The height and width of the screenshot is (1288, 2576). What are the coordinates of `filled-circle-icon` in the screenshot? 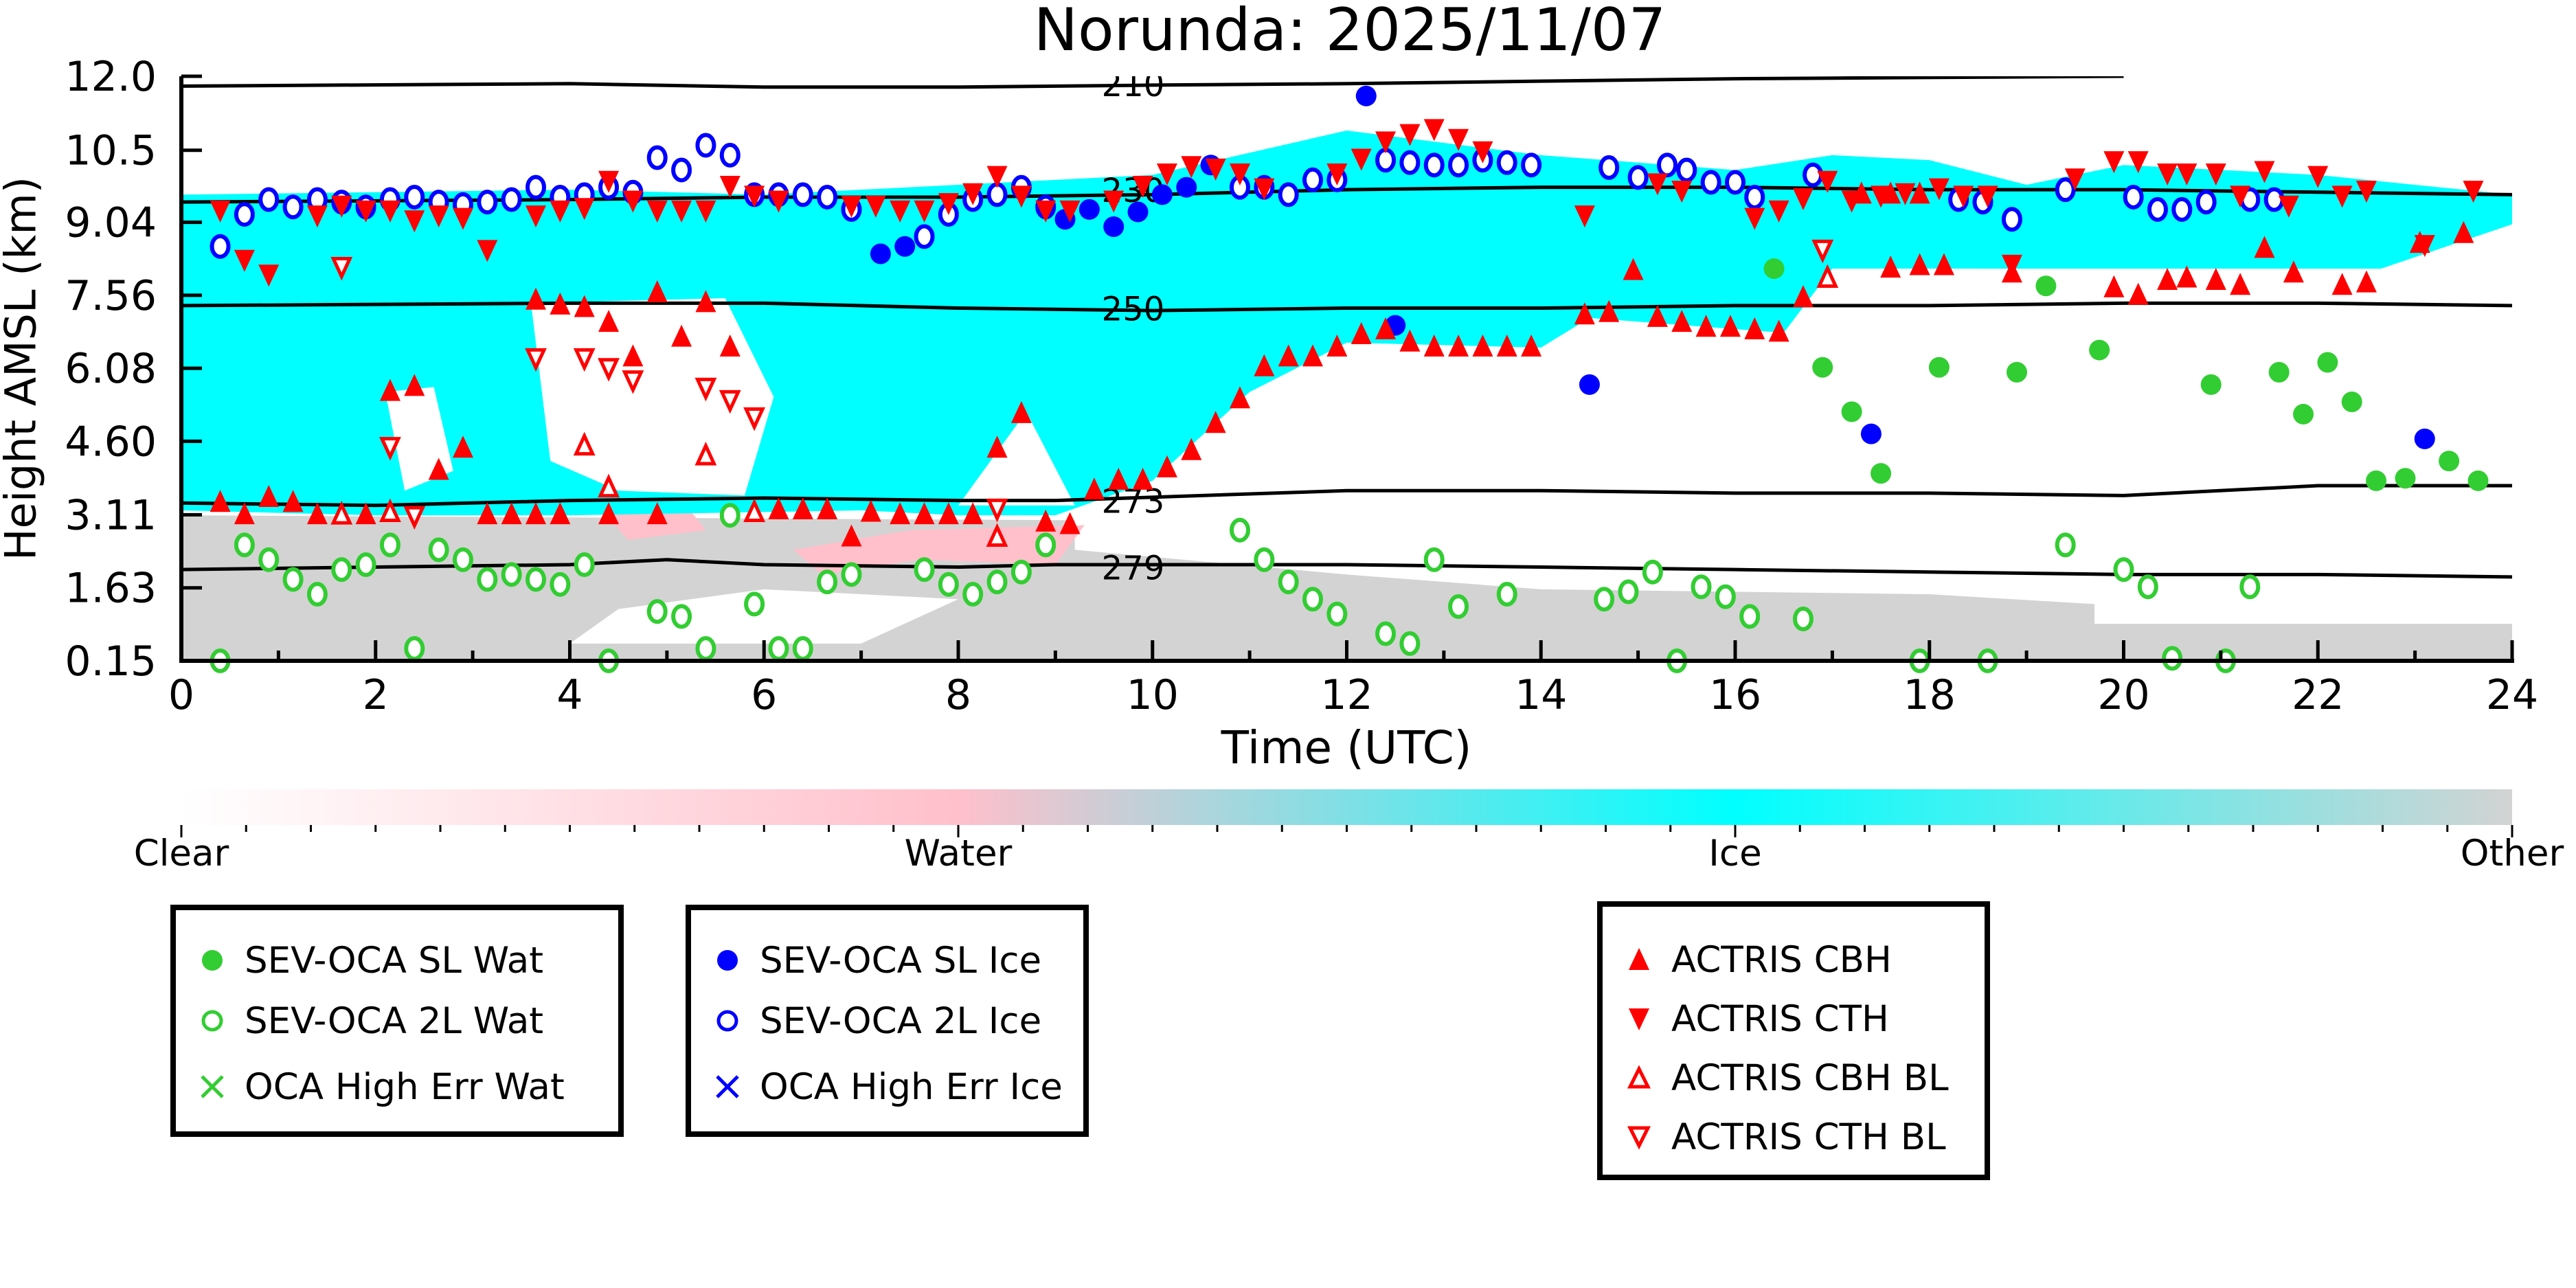 It's located at (212, 960).